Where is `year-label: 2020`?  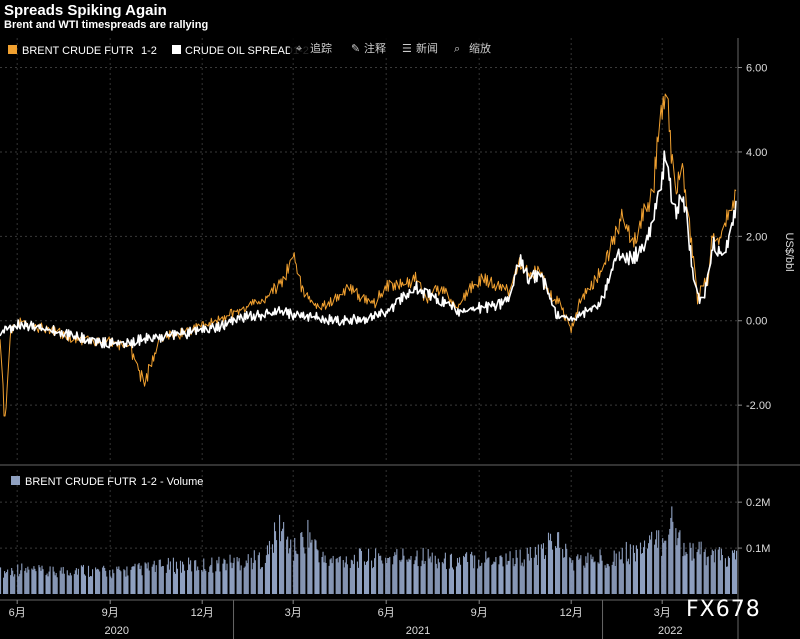 year-label: 2020 is located at coordinates (117, 631).